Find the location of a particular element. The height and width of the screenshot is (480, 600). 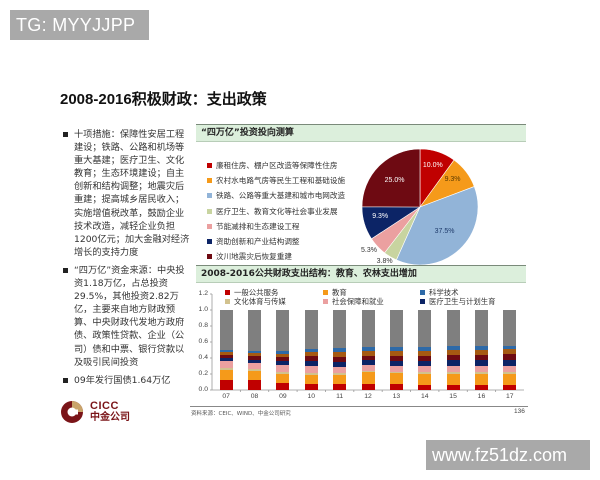

legend-label: 汶川地震灾后恢复重建 is located at coordinates (254, 257).